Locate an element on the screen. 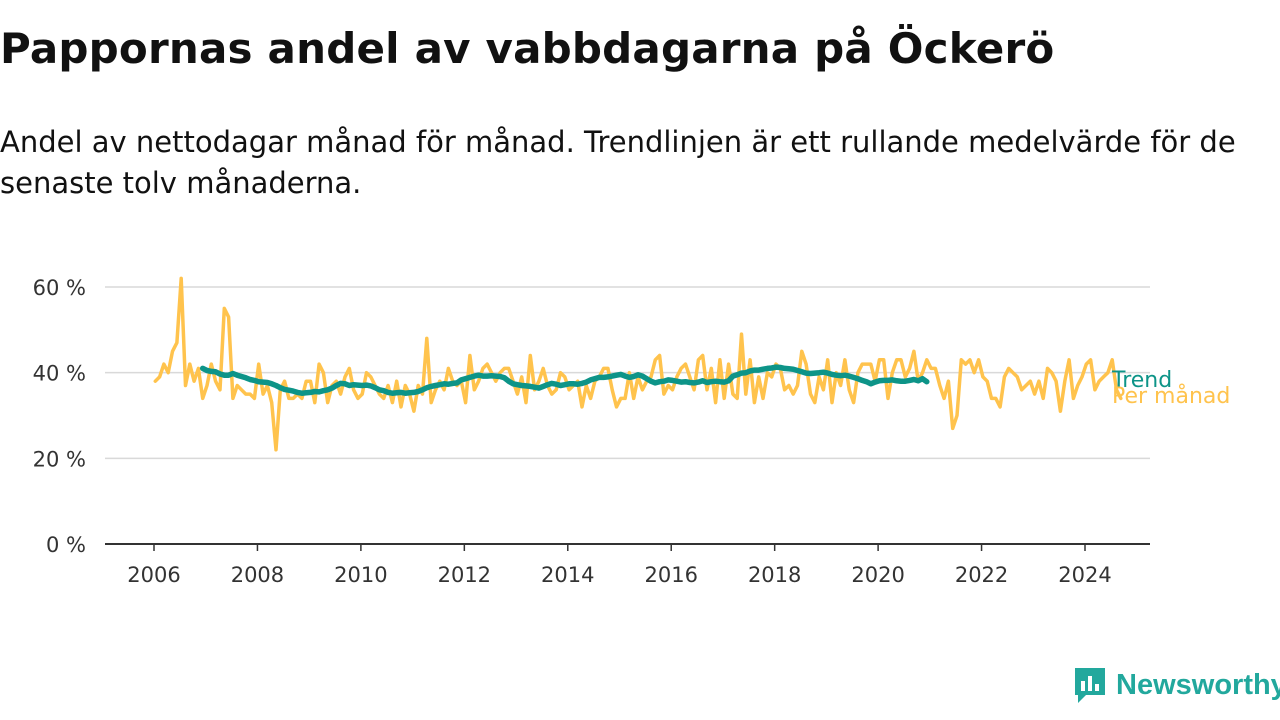  x-axis-ticks: 2006 2008 2010 2012 2014 2016 2018 2020 2022 2024 is located at coordinates (627, 565).